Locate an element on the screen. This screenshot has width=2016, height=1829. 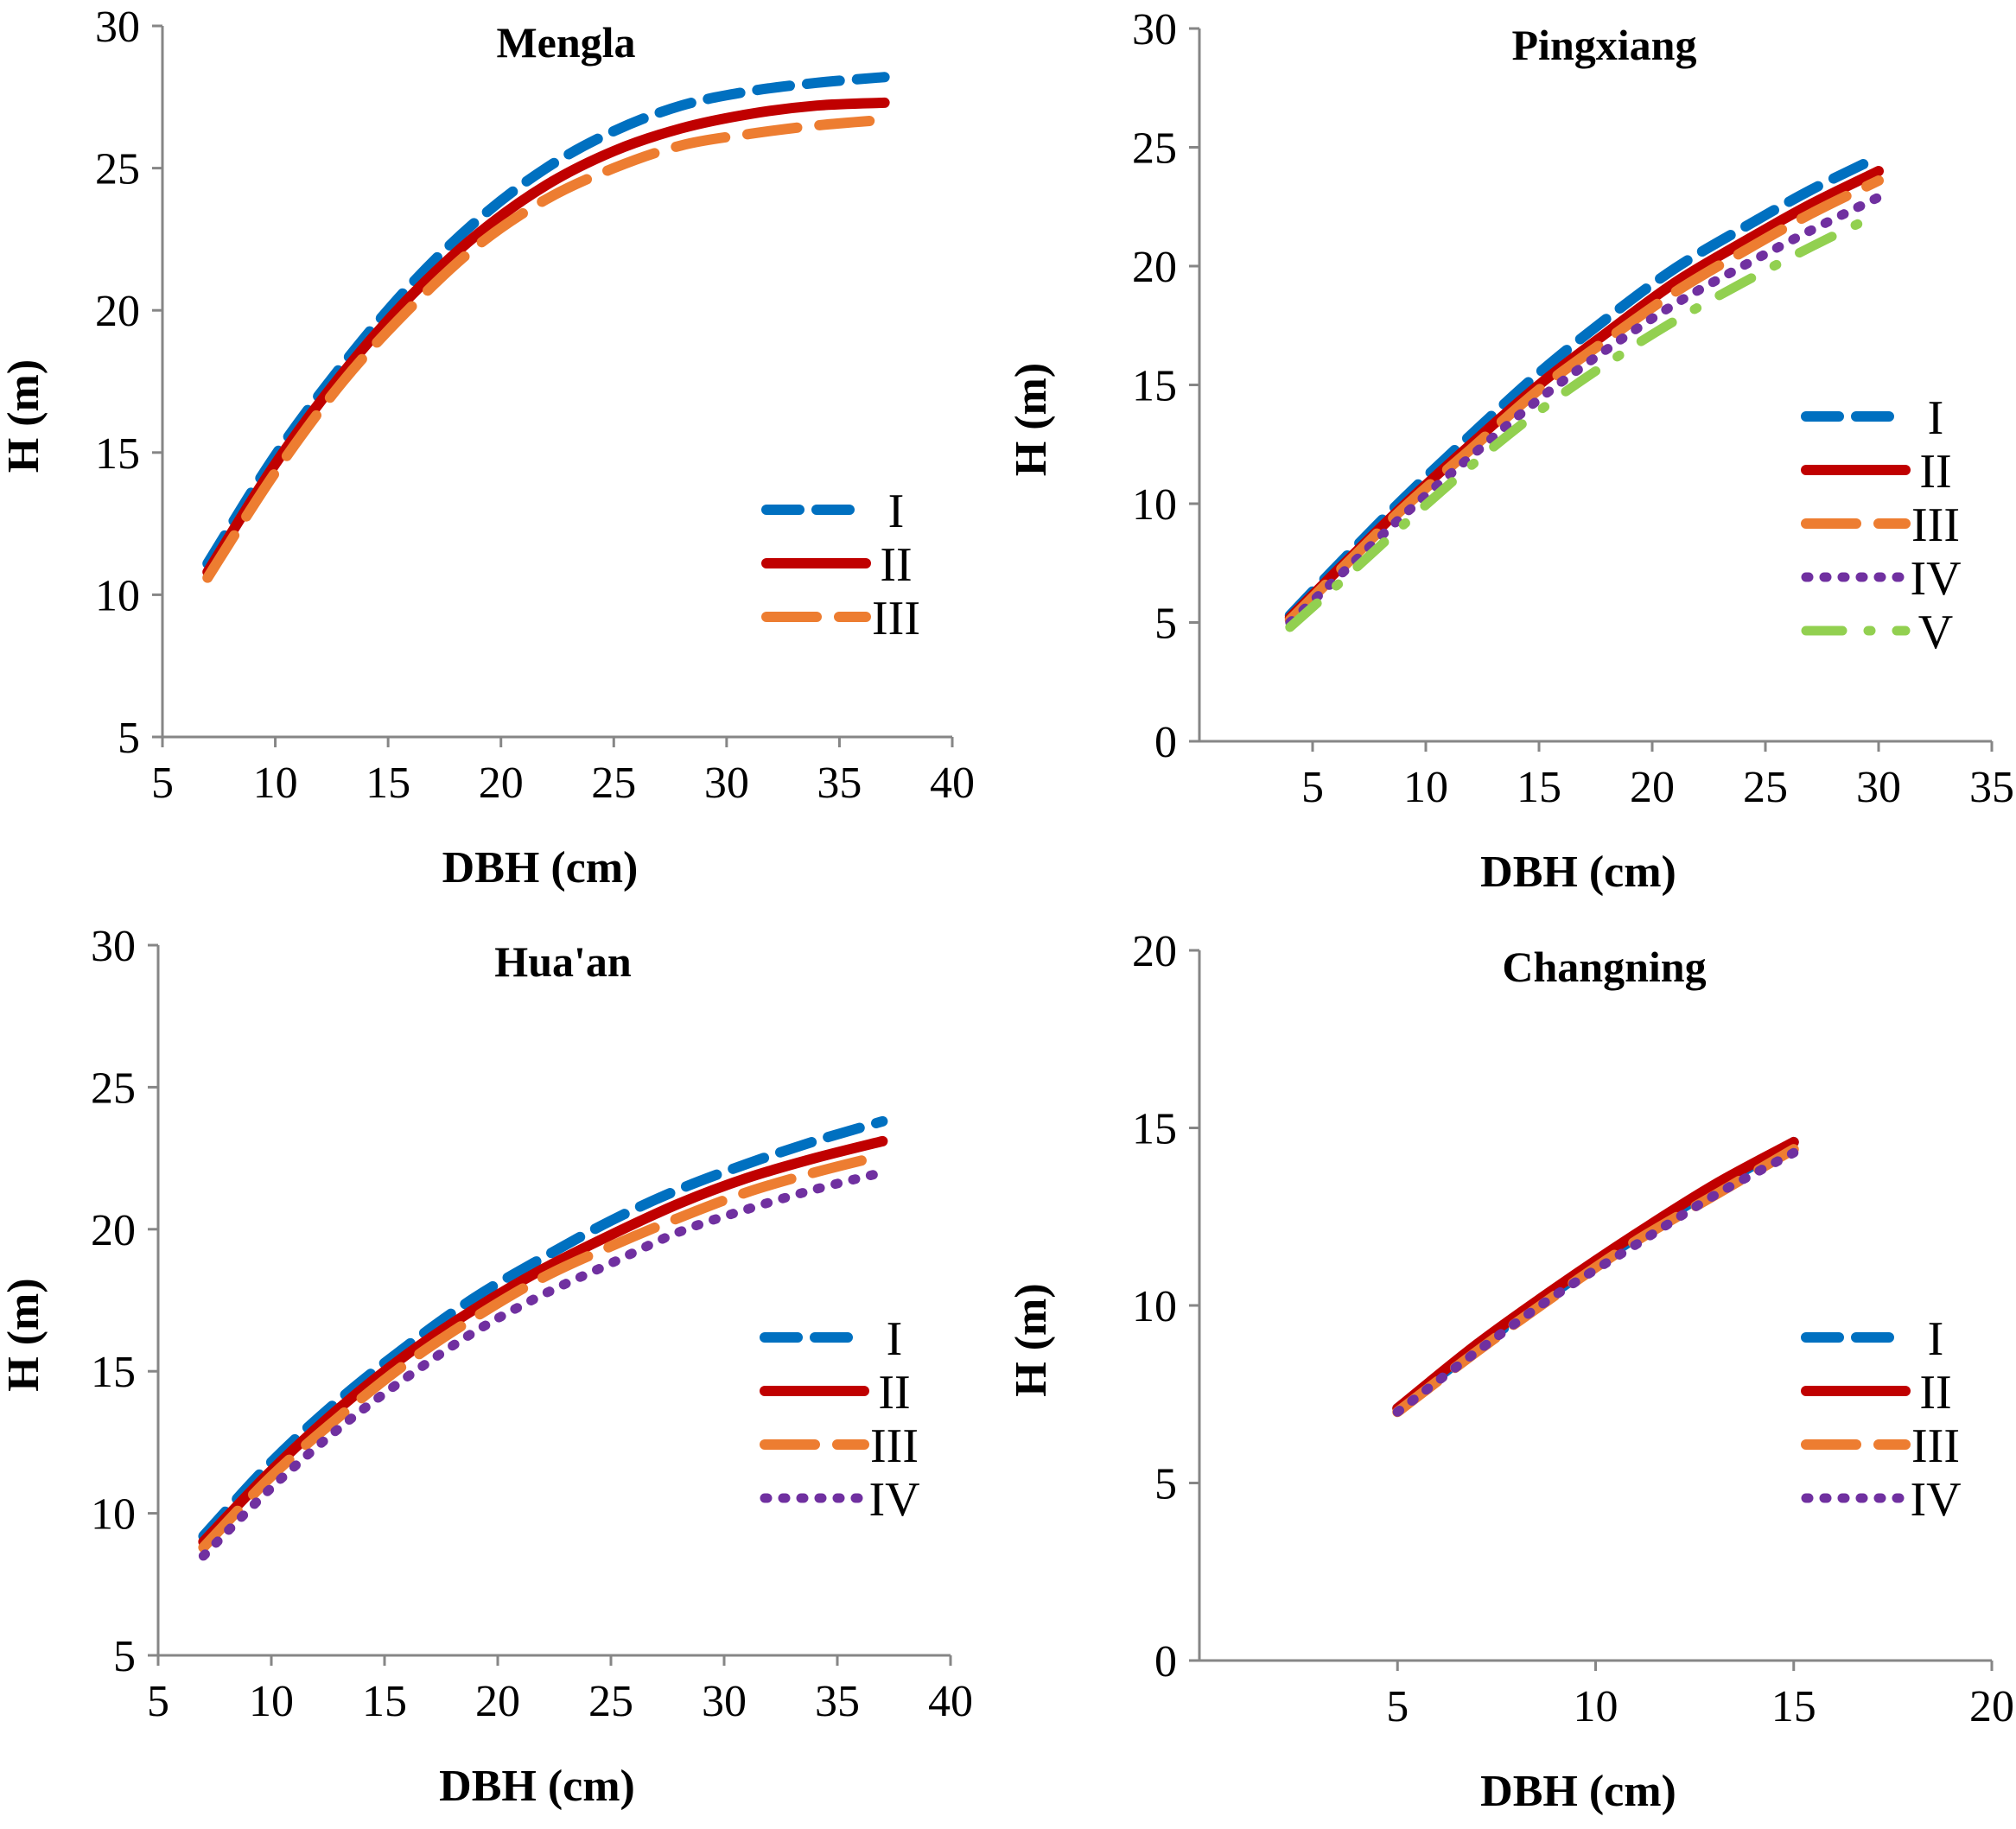
chart-title: Hua'an is located at coordinates (563, 962).